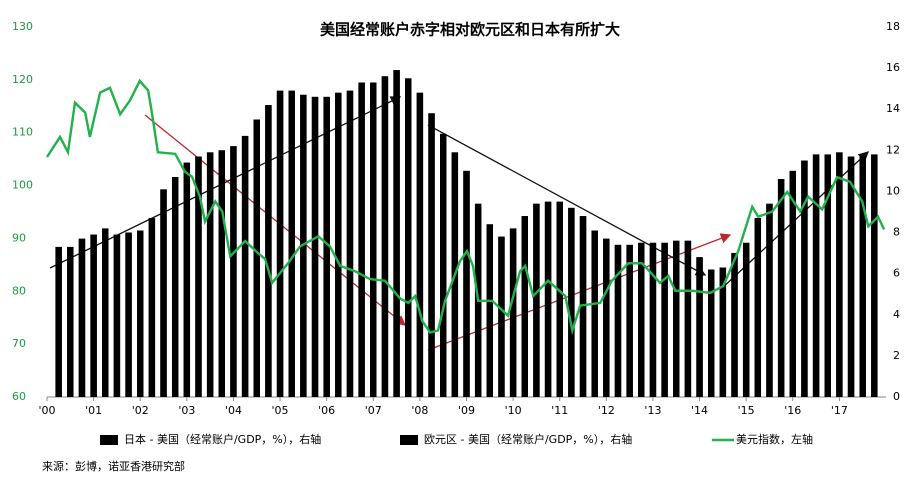  I want to click on x-tick-label: '02, so click(140, 410).